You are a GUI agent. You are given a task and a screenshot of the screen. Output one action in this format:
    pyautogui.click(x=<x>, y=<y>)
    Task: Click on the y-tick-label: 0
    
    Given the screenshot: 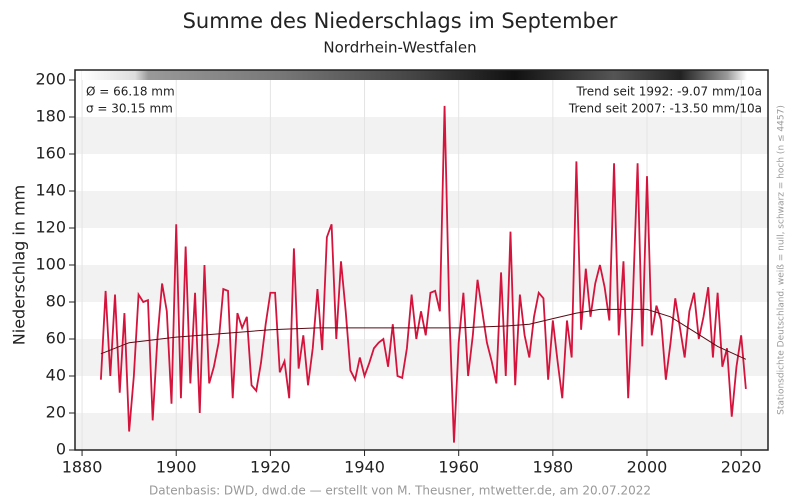 What is the action you would take?
    pyautogui.click(x=61, y=449)
    